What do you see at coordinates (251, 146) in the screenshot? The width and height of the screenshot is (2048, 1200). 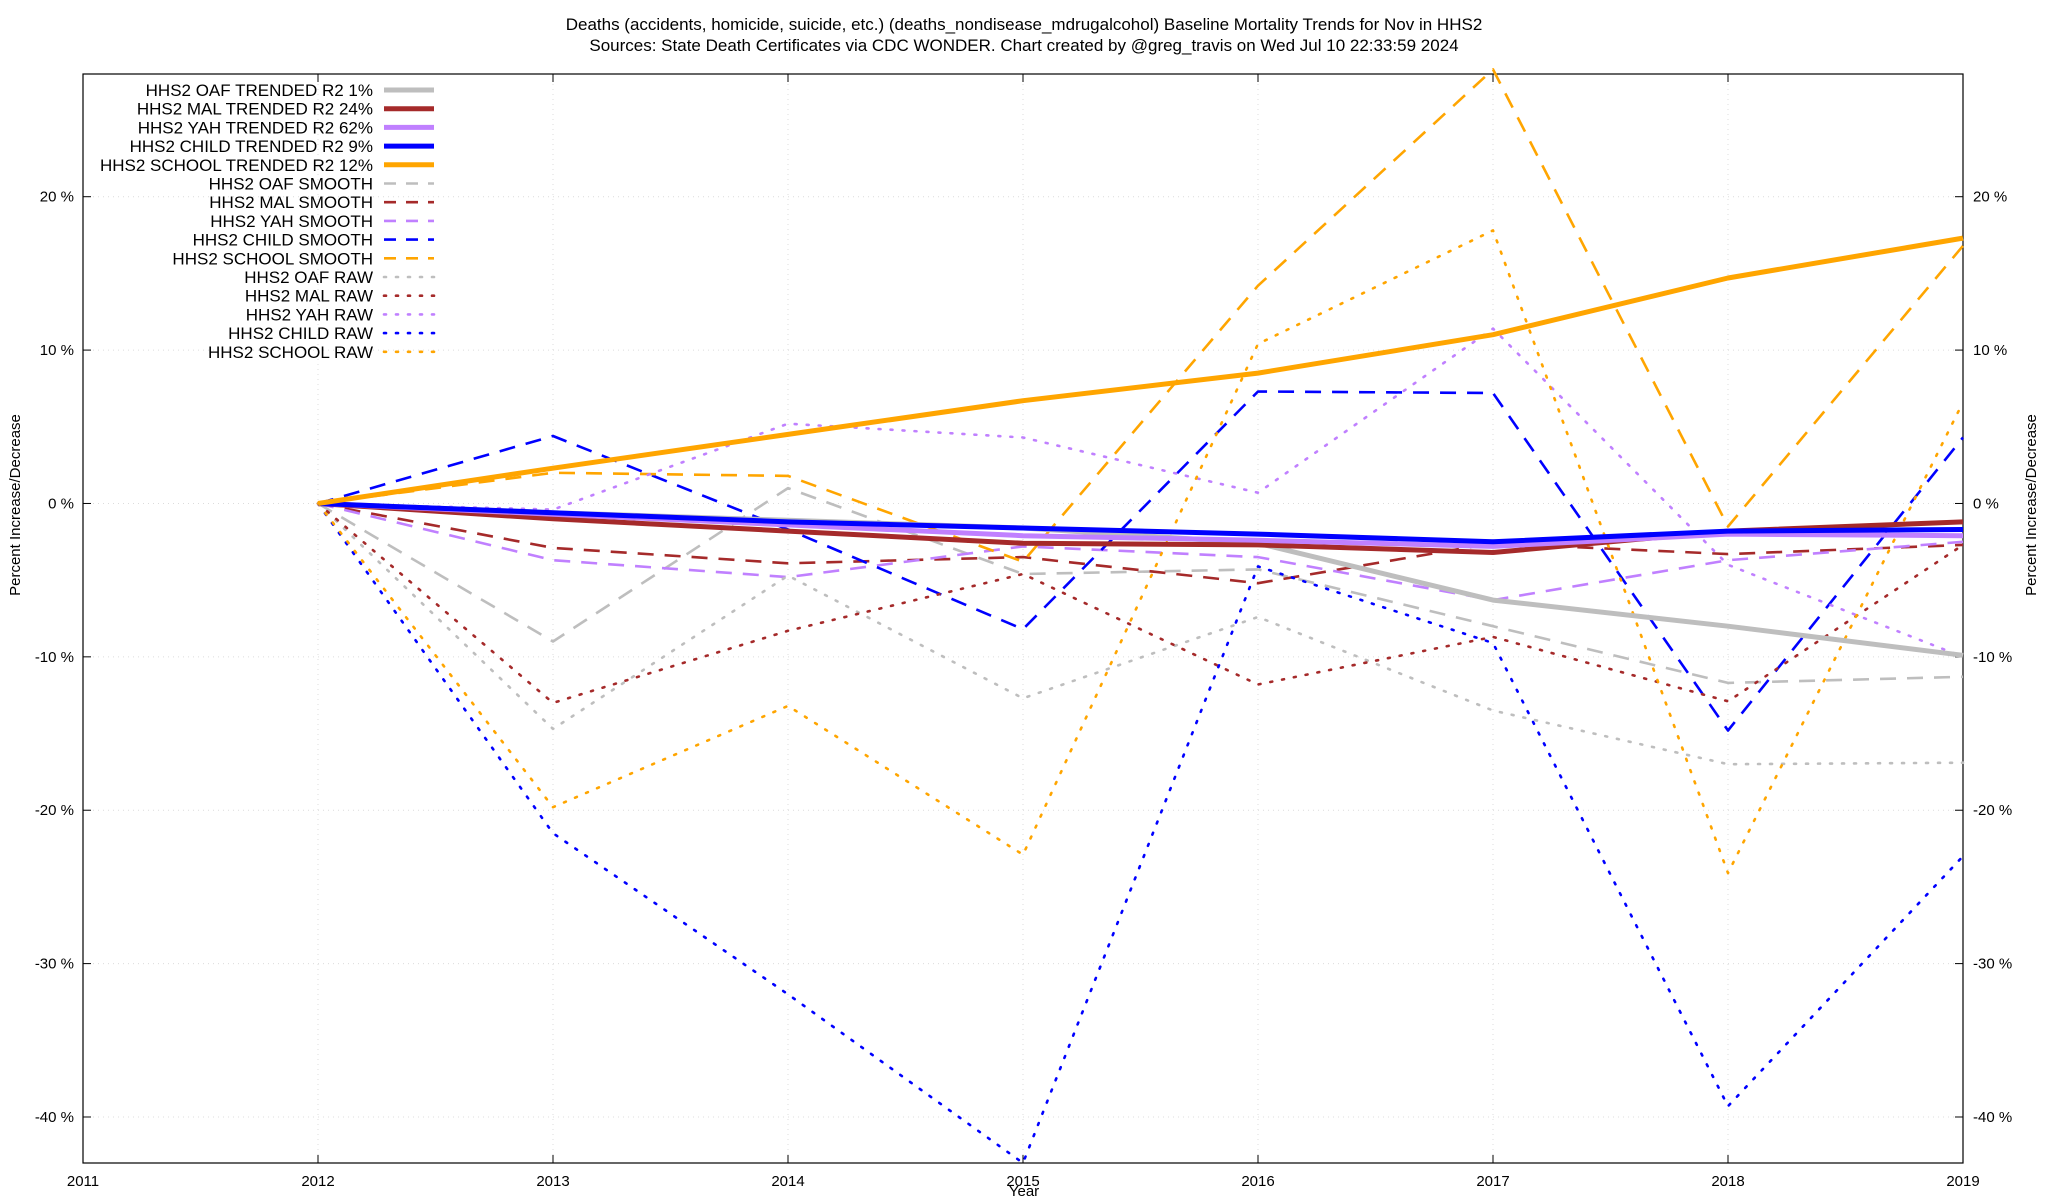 I see `legend-label: HHS2 CHILD TRENDED R2 9%` at bounding box center [251, 146].